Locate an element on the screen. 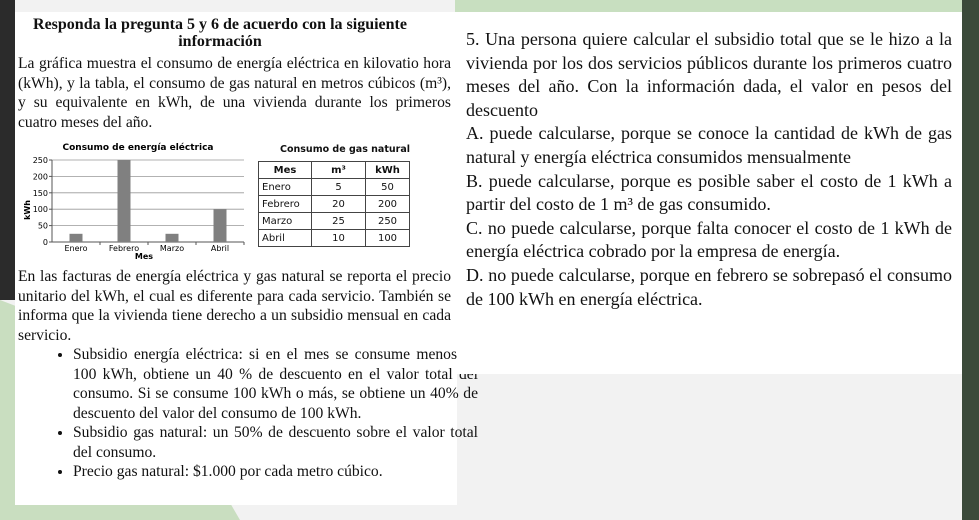  cell-kwh: 250 is located at coordinates (387, 221).